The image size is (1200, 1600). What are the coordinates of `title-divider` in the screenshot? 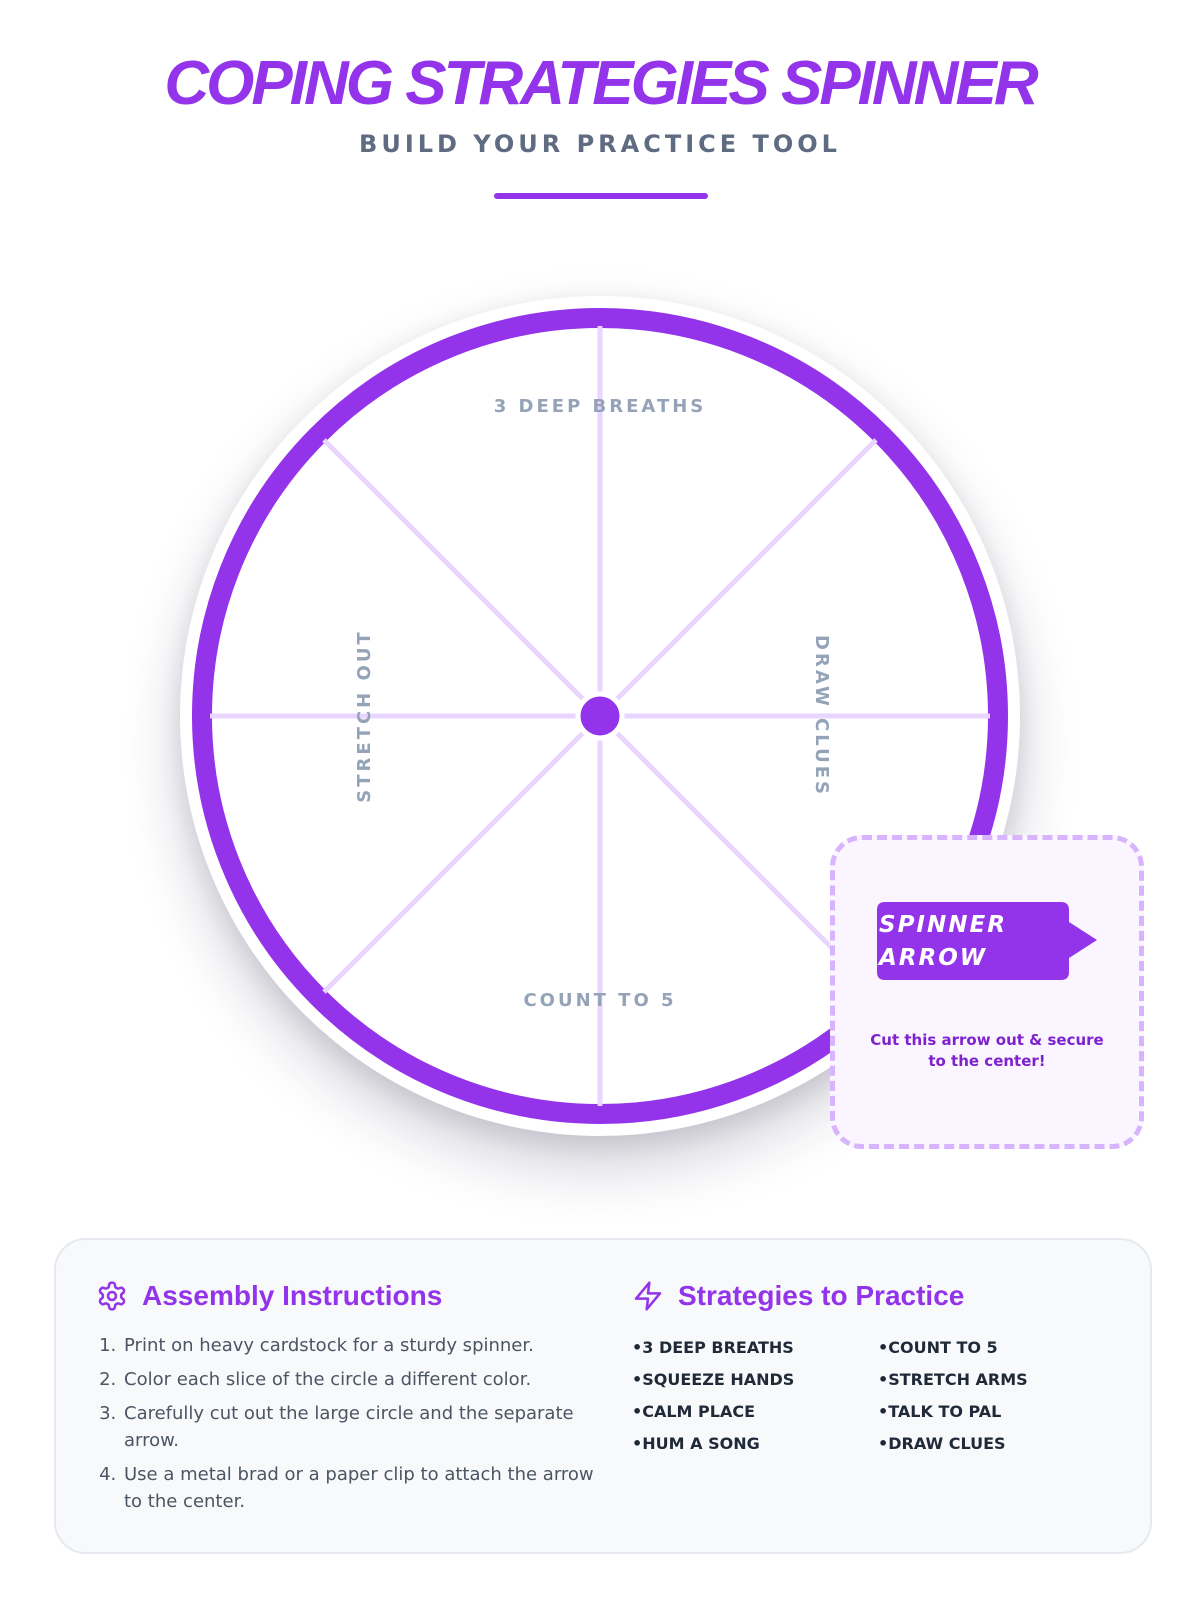 It's located at (601, 196).